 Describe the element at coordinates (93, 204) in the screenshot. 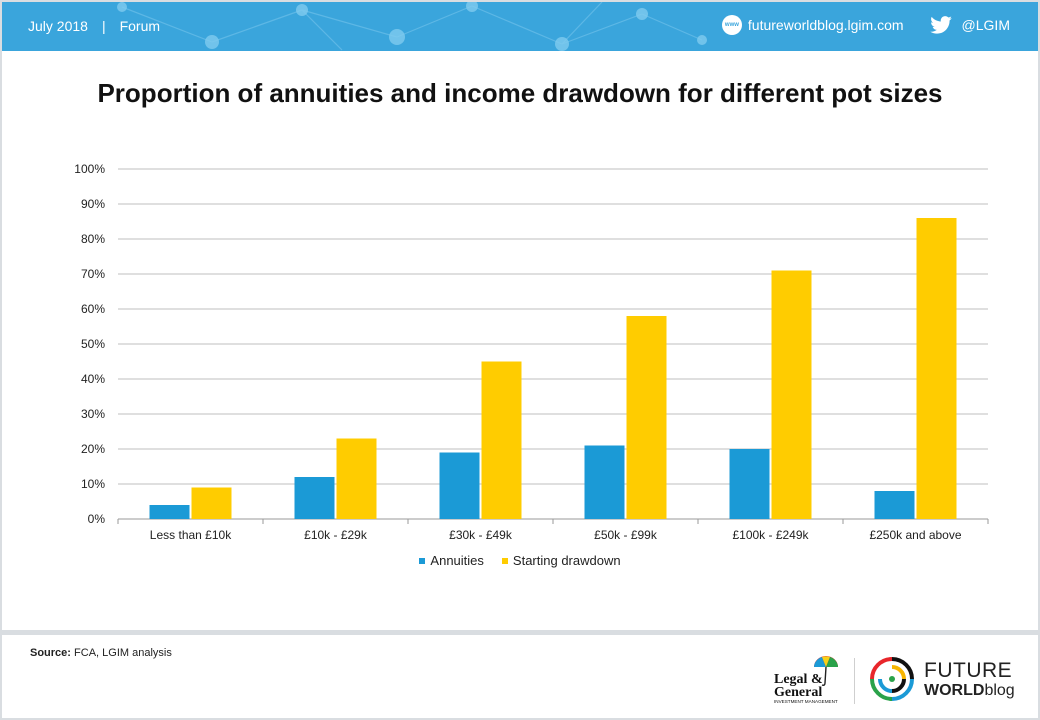

I see `y-tick-label: 90%` at that location.